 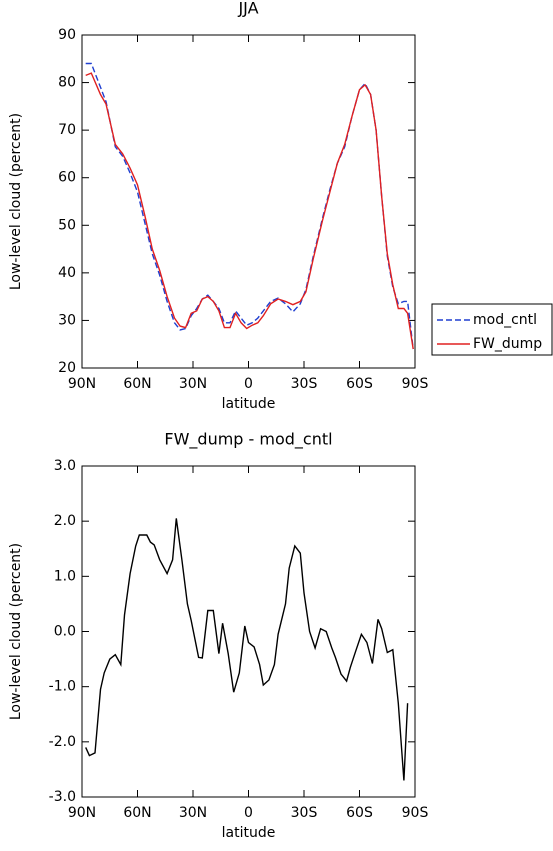 I want to click on y-tick-label: 40, so click(x=67, y=273).